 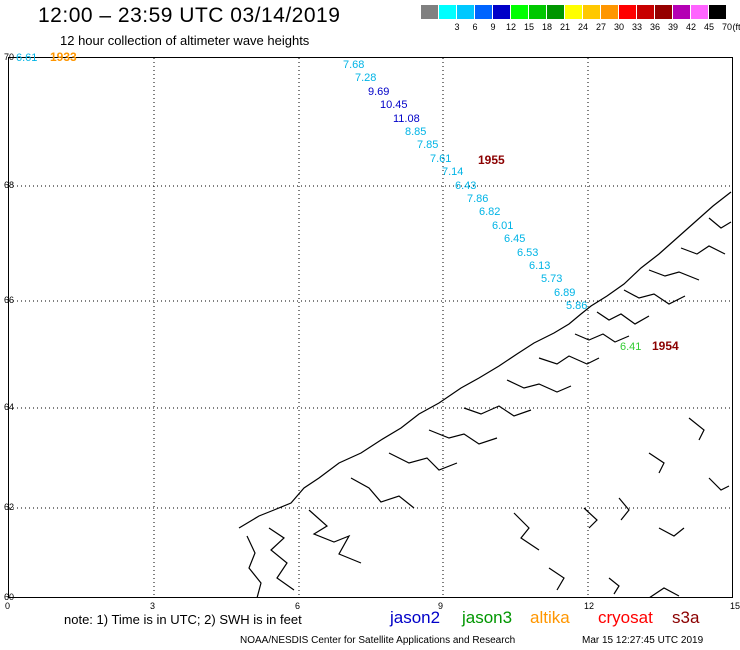 I want to click on legend-label: 9, so click(x=493, y=27).